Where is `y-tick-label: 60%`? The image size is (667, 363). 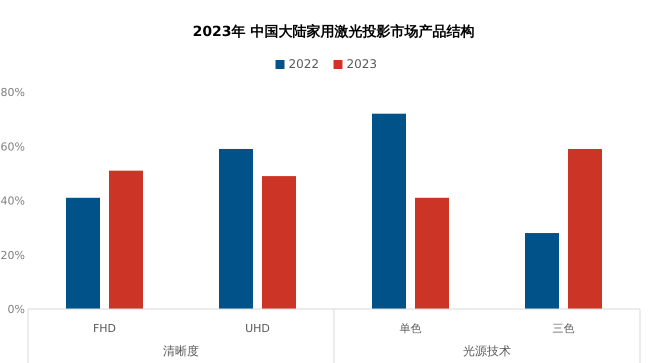 y-tick-label: 60% is located at coordinates (12, 147).